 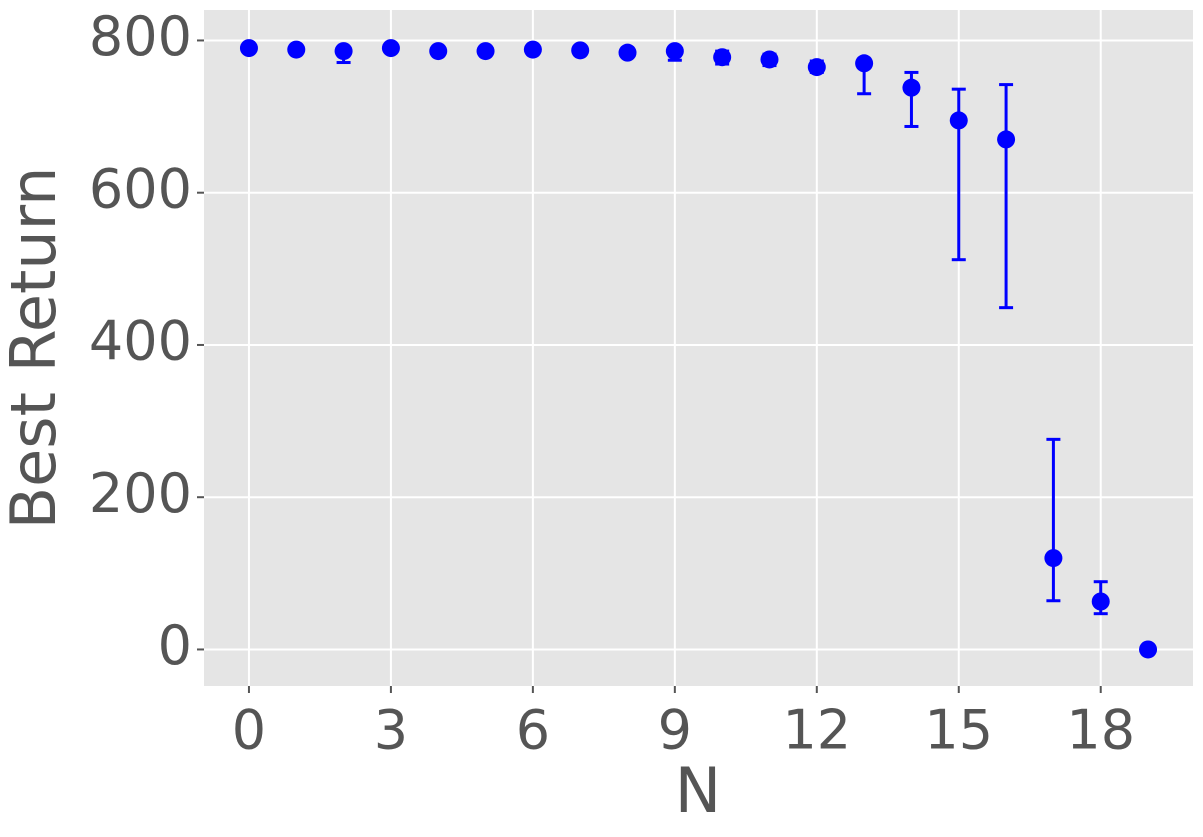 I want to click on x-tick-label: 9, so click(x=675, y=730).